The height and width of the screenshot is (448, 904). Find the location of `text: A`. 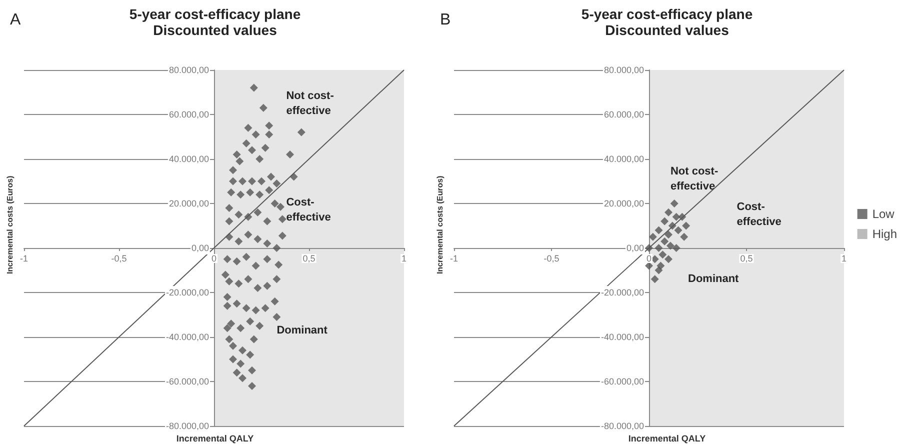

text: A is located at coordinates (15, 20).